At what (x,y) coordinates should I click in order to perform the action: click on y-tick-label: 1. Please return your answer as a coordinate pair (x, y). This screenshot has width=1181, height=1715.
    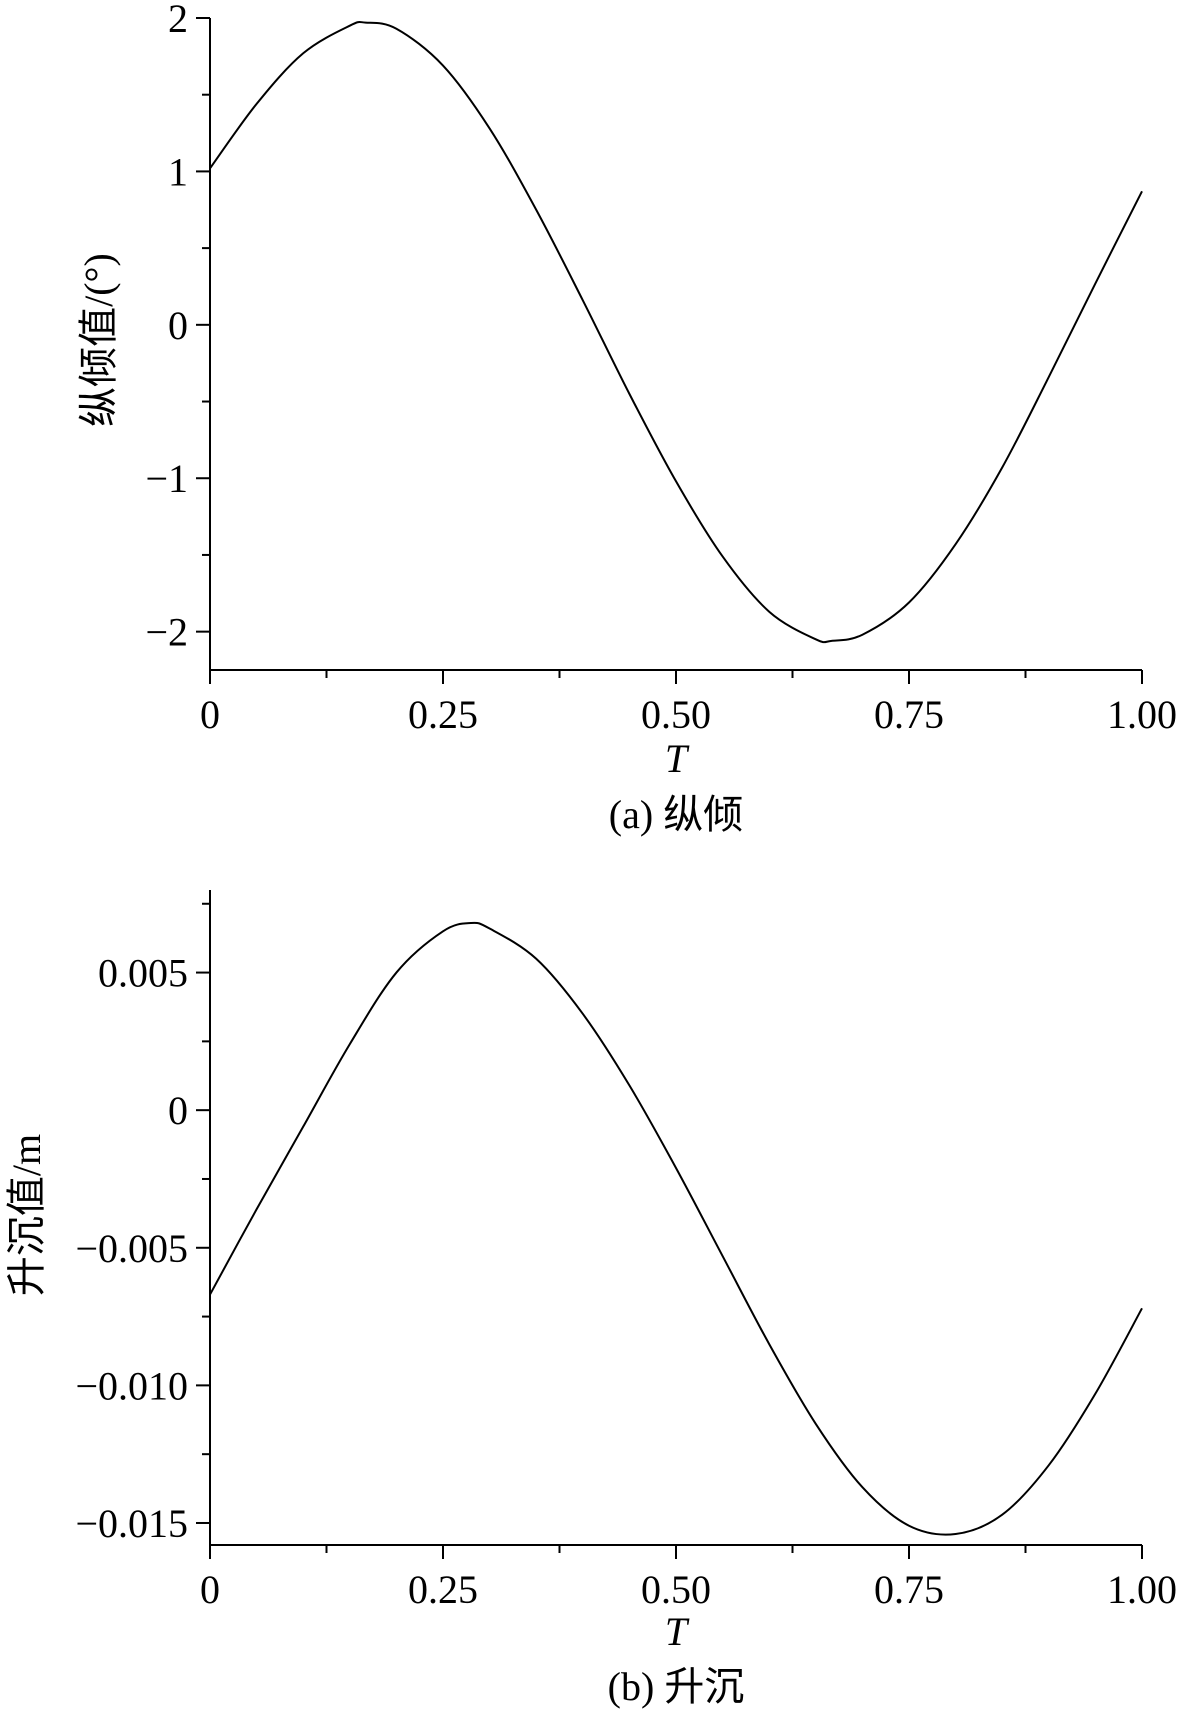
    Looking at the image, I should click on (178, 171).